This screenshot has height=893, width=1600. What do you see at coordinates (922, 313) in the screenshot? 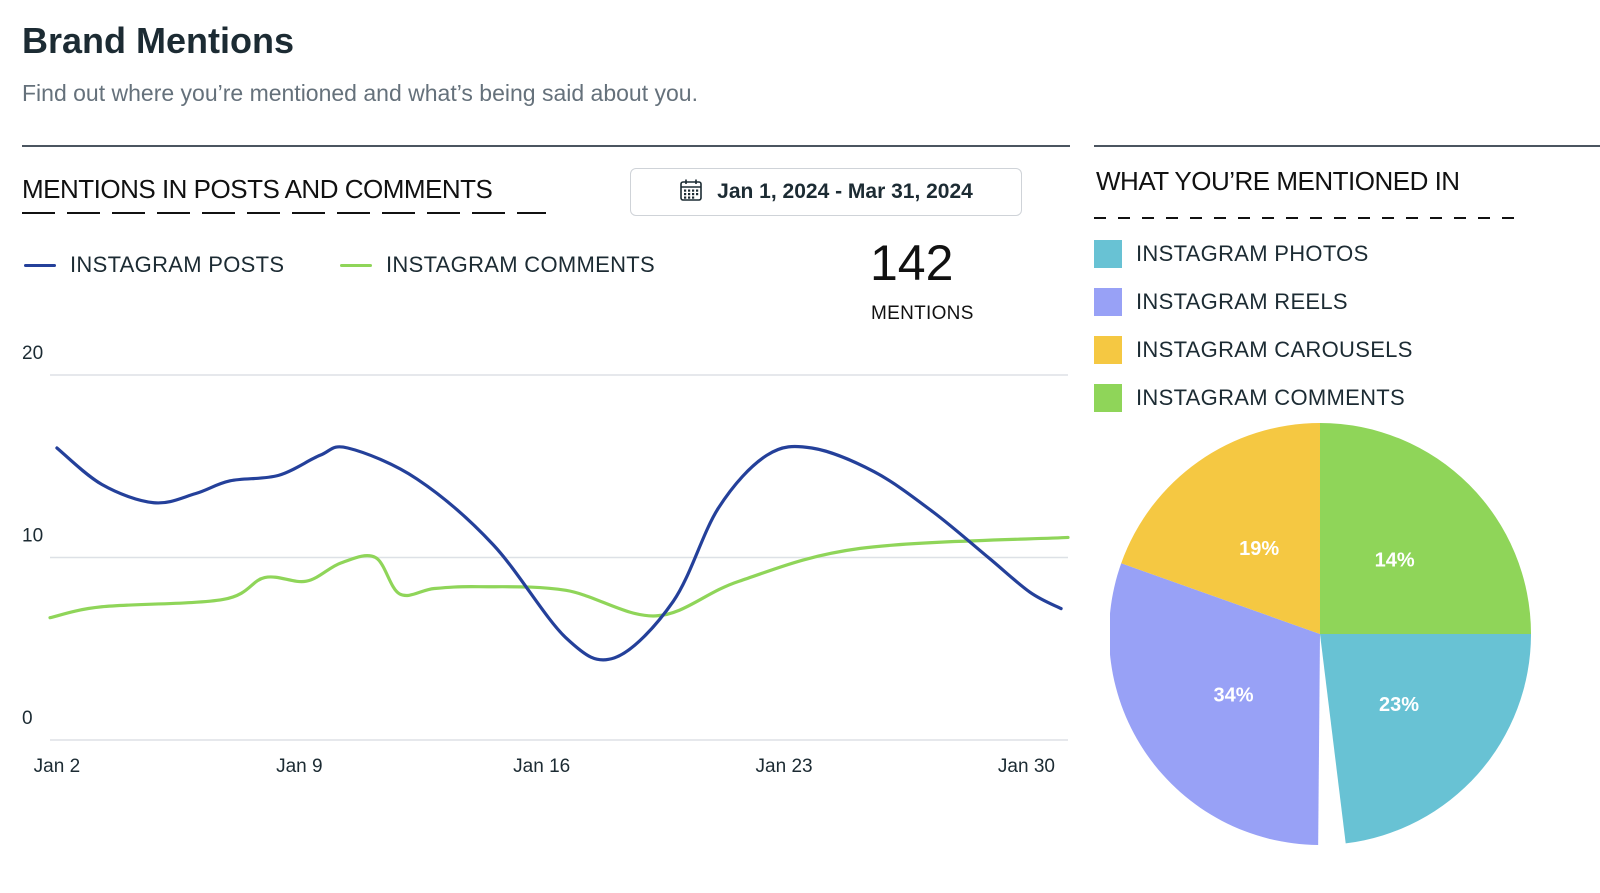
I see `mentions-count-label: MENTIONS` at bounding box center [922, 313].